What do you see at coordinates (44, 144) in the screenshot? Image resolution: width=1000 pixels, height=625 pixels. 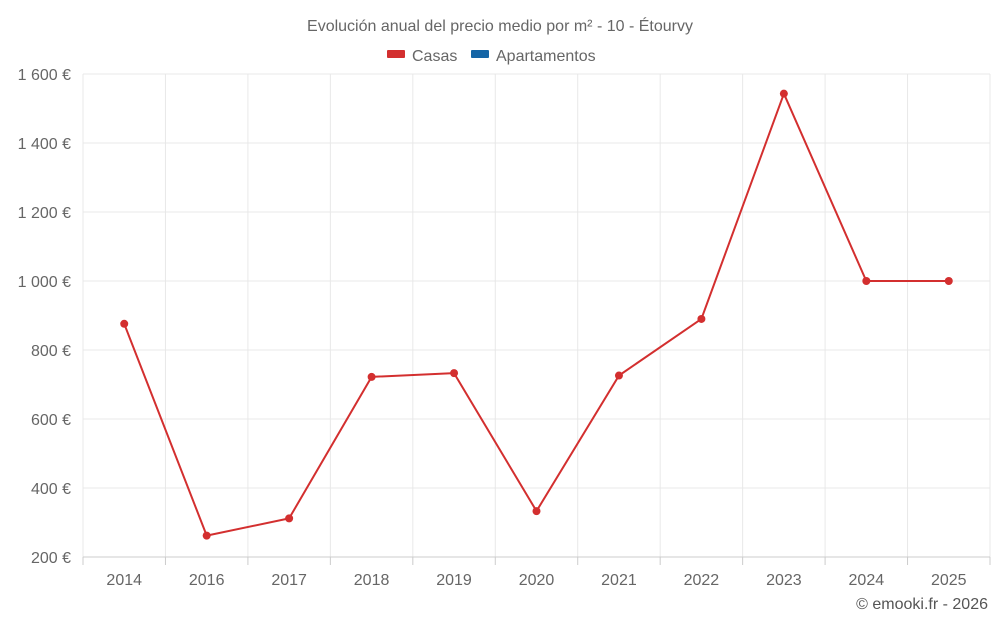 I see `y-tick-label: 1 400 €` at bounding box center [44, 144].